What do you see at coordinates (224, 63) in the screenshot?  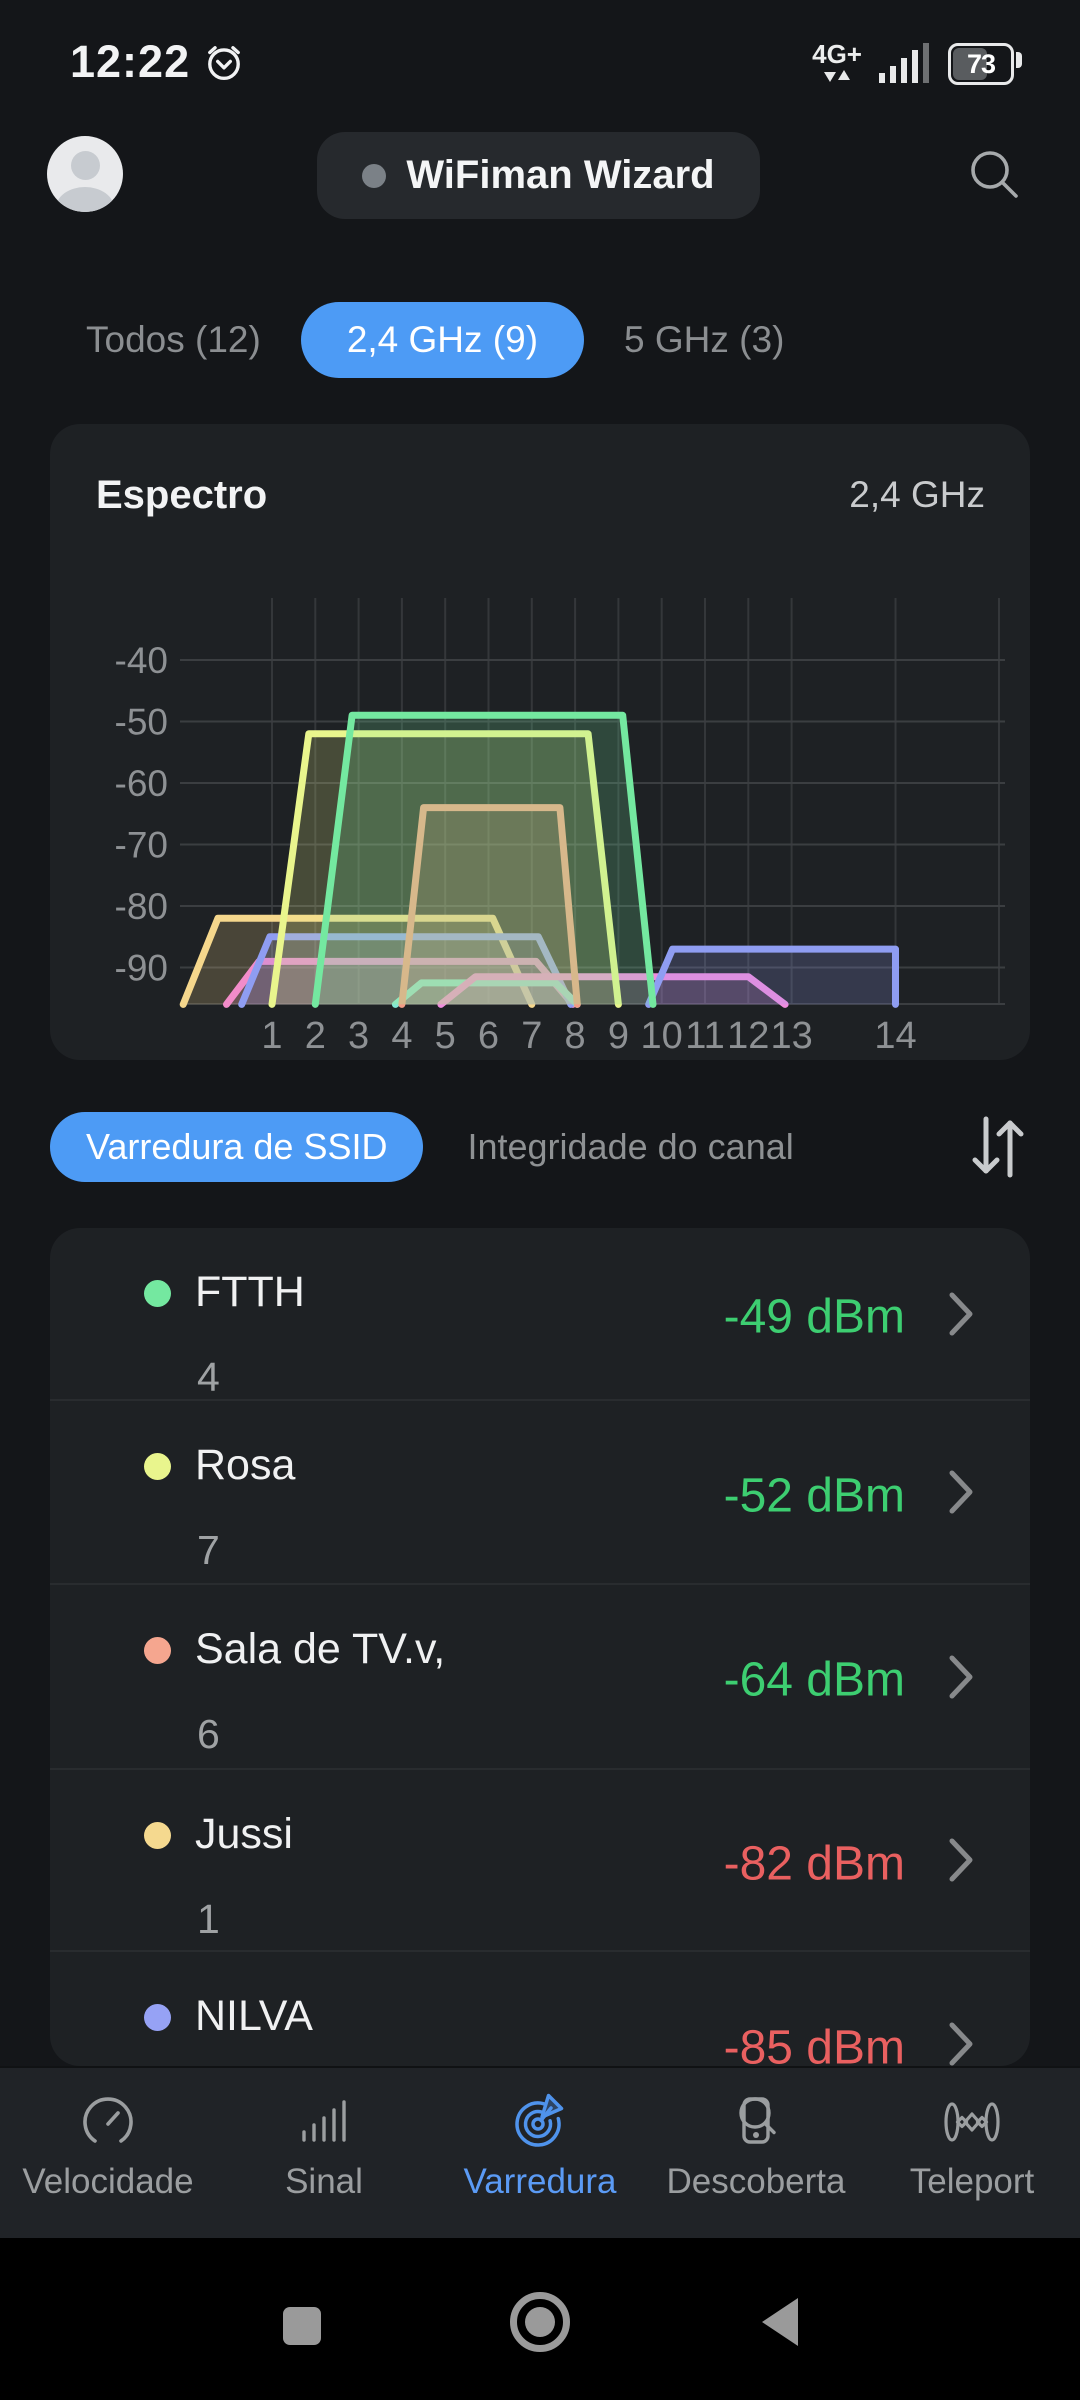 I see `alarm-clock-icon` at bounding box center [224, 63].